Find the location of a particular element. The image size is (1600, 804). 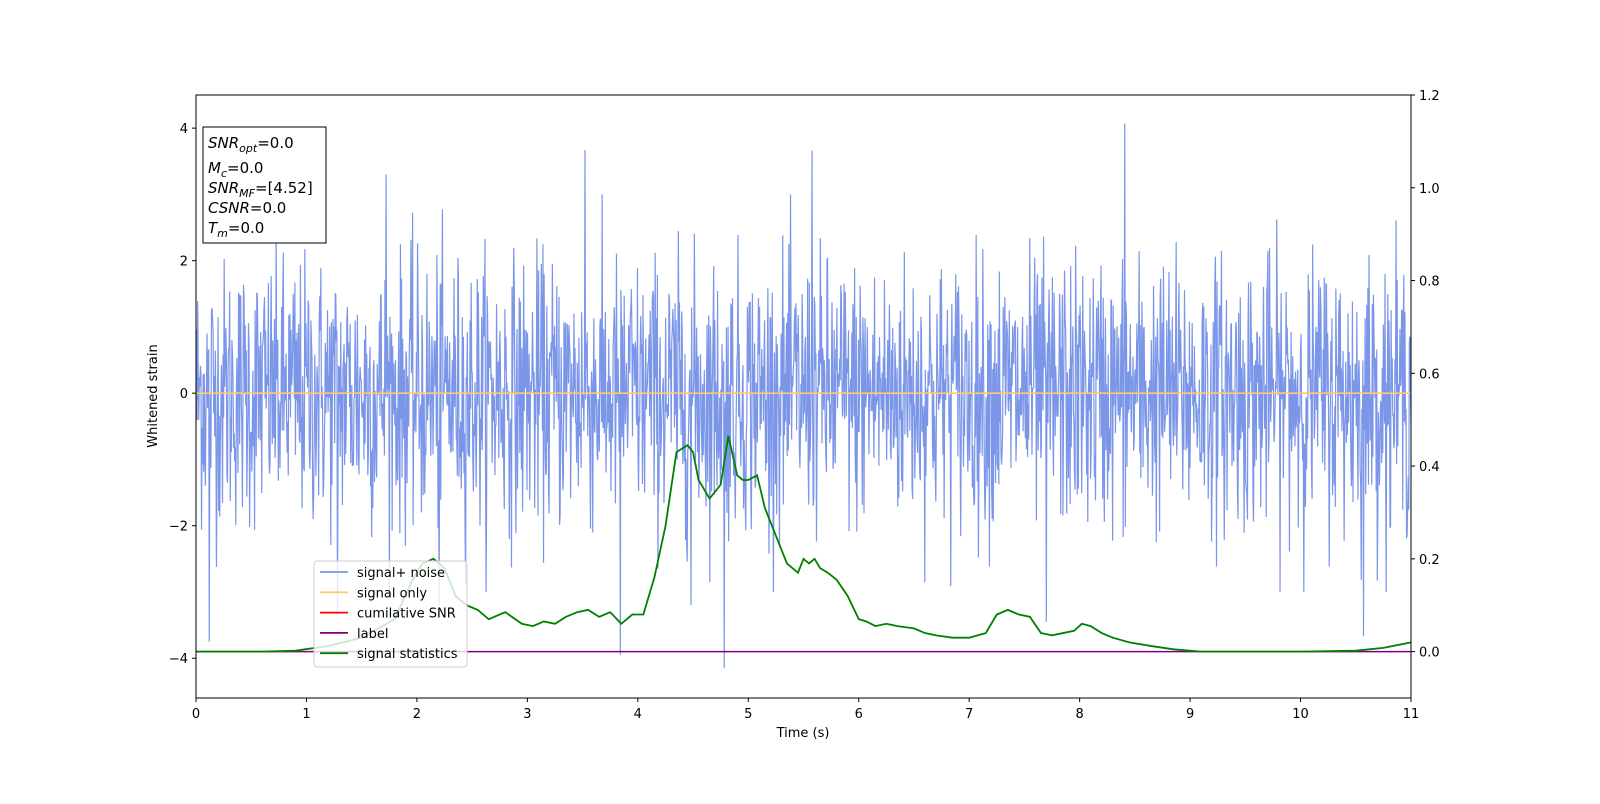

x-tick-label: 5 is located at coordinates (748, 714).